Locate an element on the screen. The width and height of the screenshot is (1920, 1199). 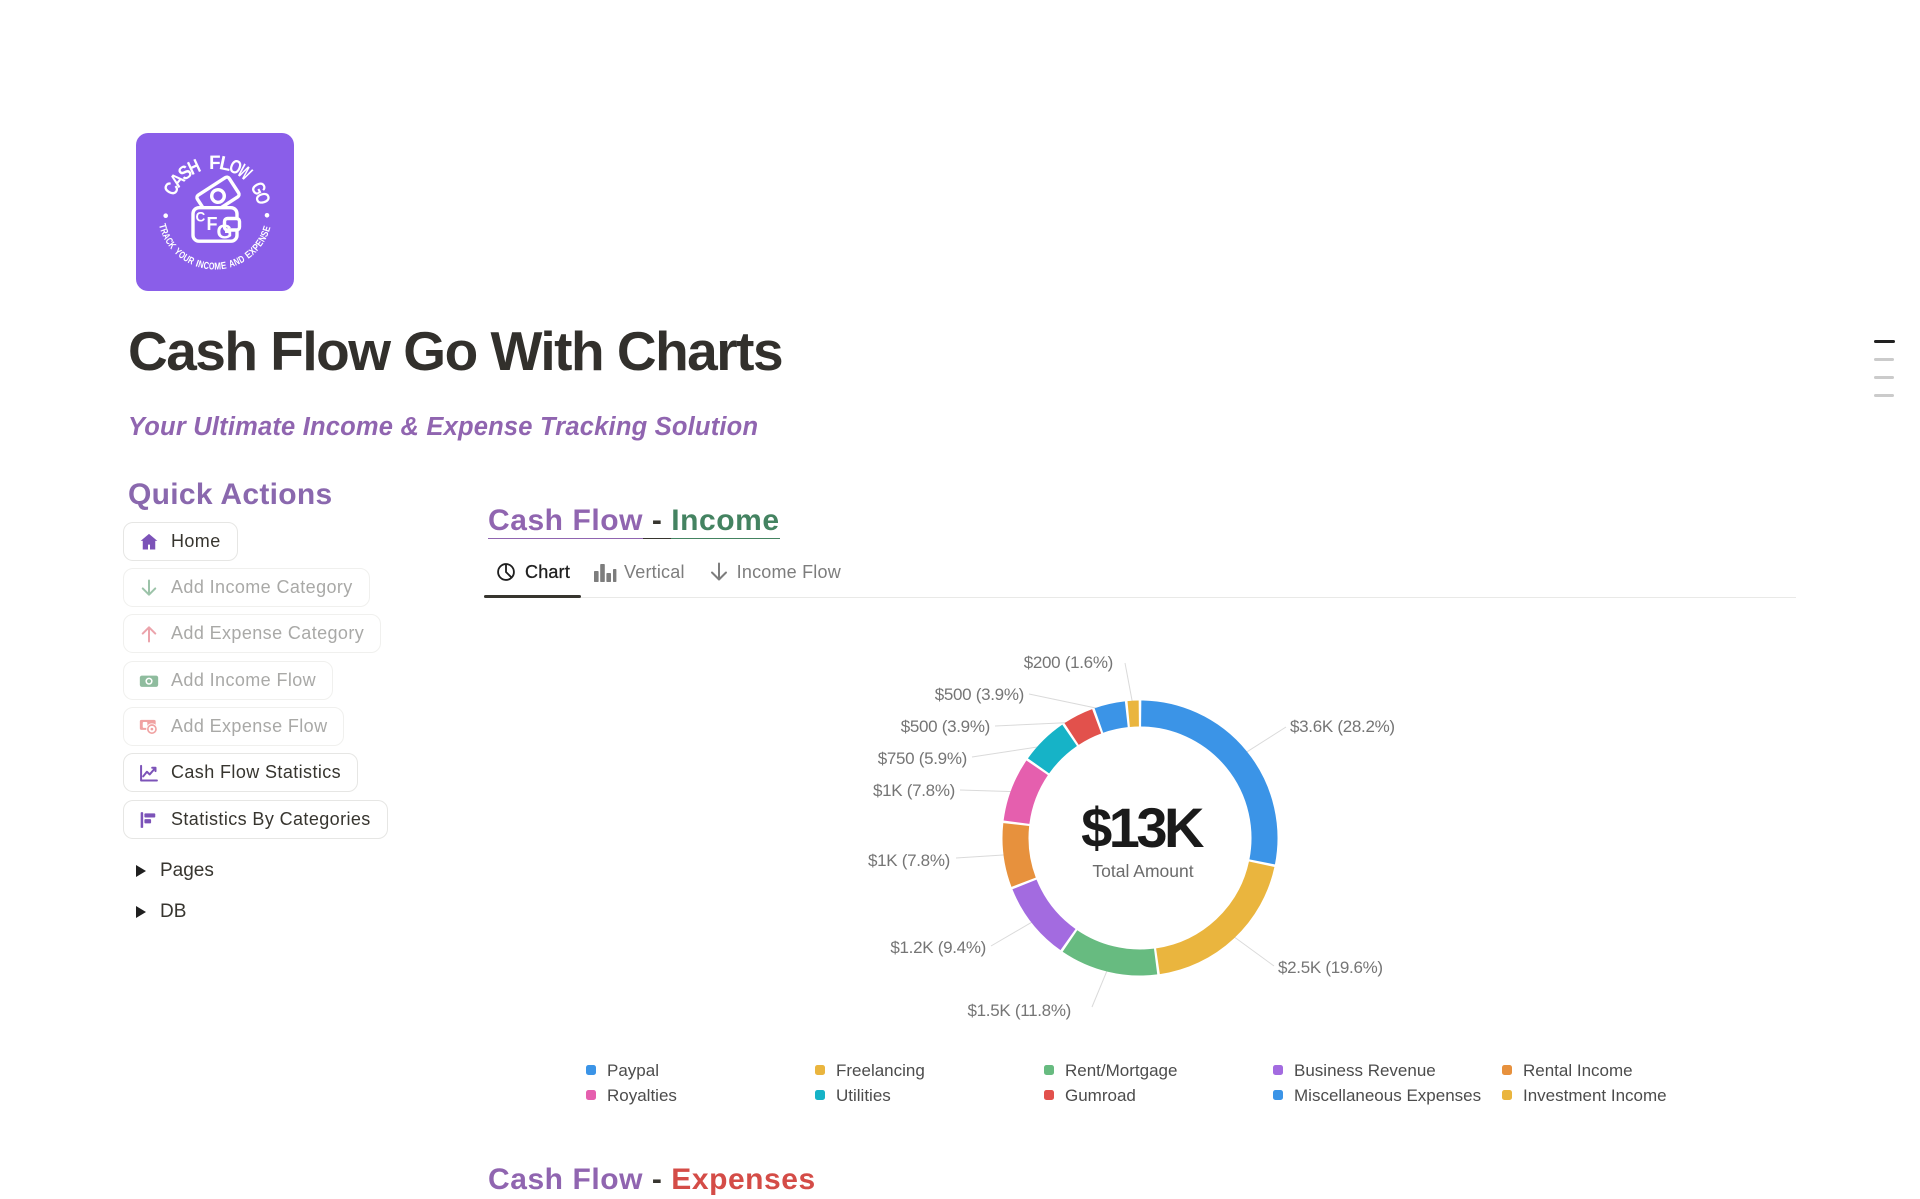
svg-text: $1.5K (11.8%) is located at coordinates (1019, 1010).